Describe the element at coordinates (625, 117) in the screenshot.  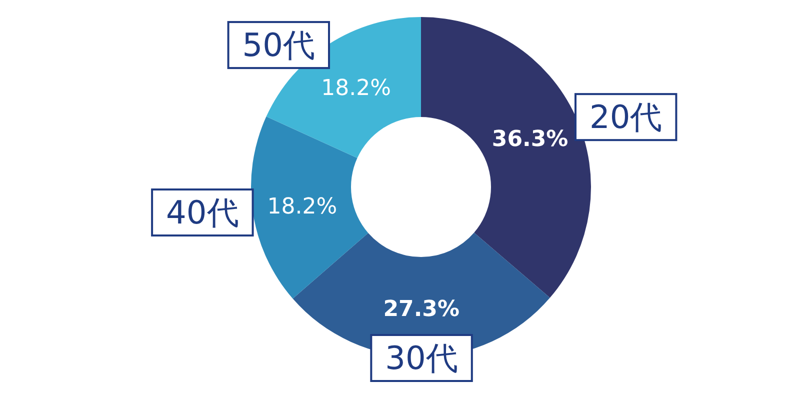
I see `slice-label: 20代` at that location.